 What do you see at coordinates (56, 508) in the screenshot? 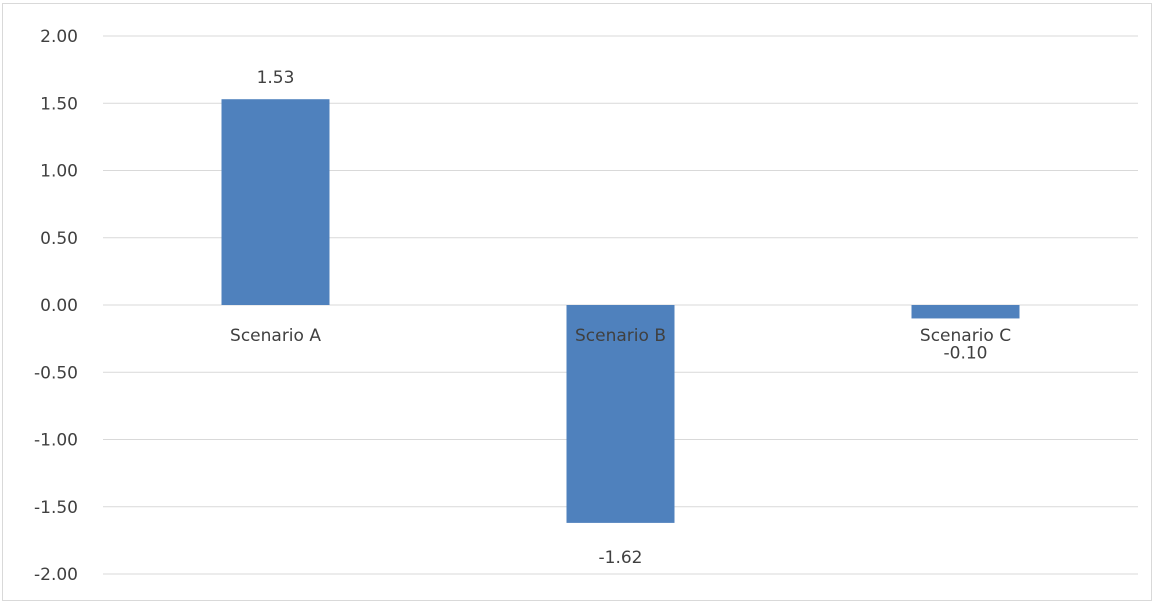
I see `y-tick-label: -1.50` at bounding box center [56, 508].